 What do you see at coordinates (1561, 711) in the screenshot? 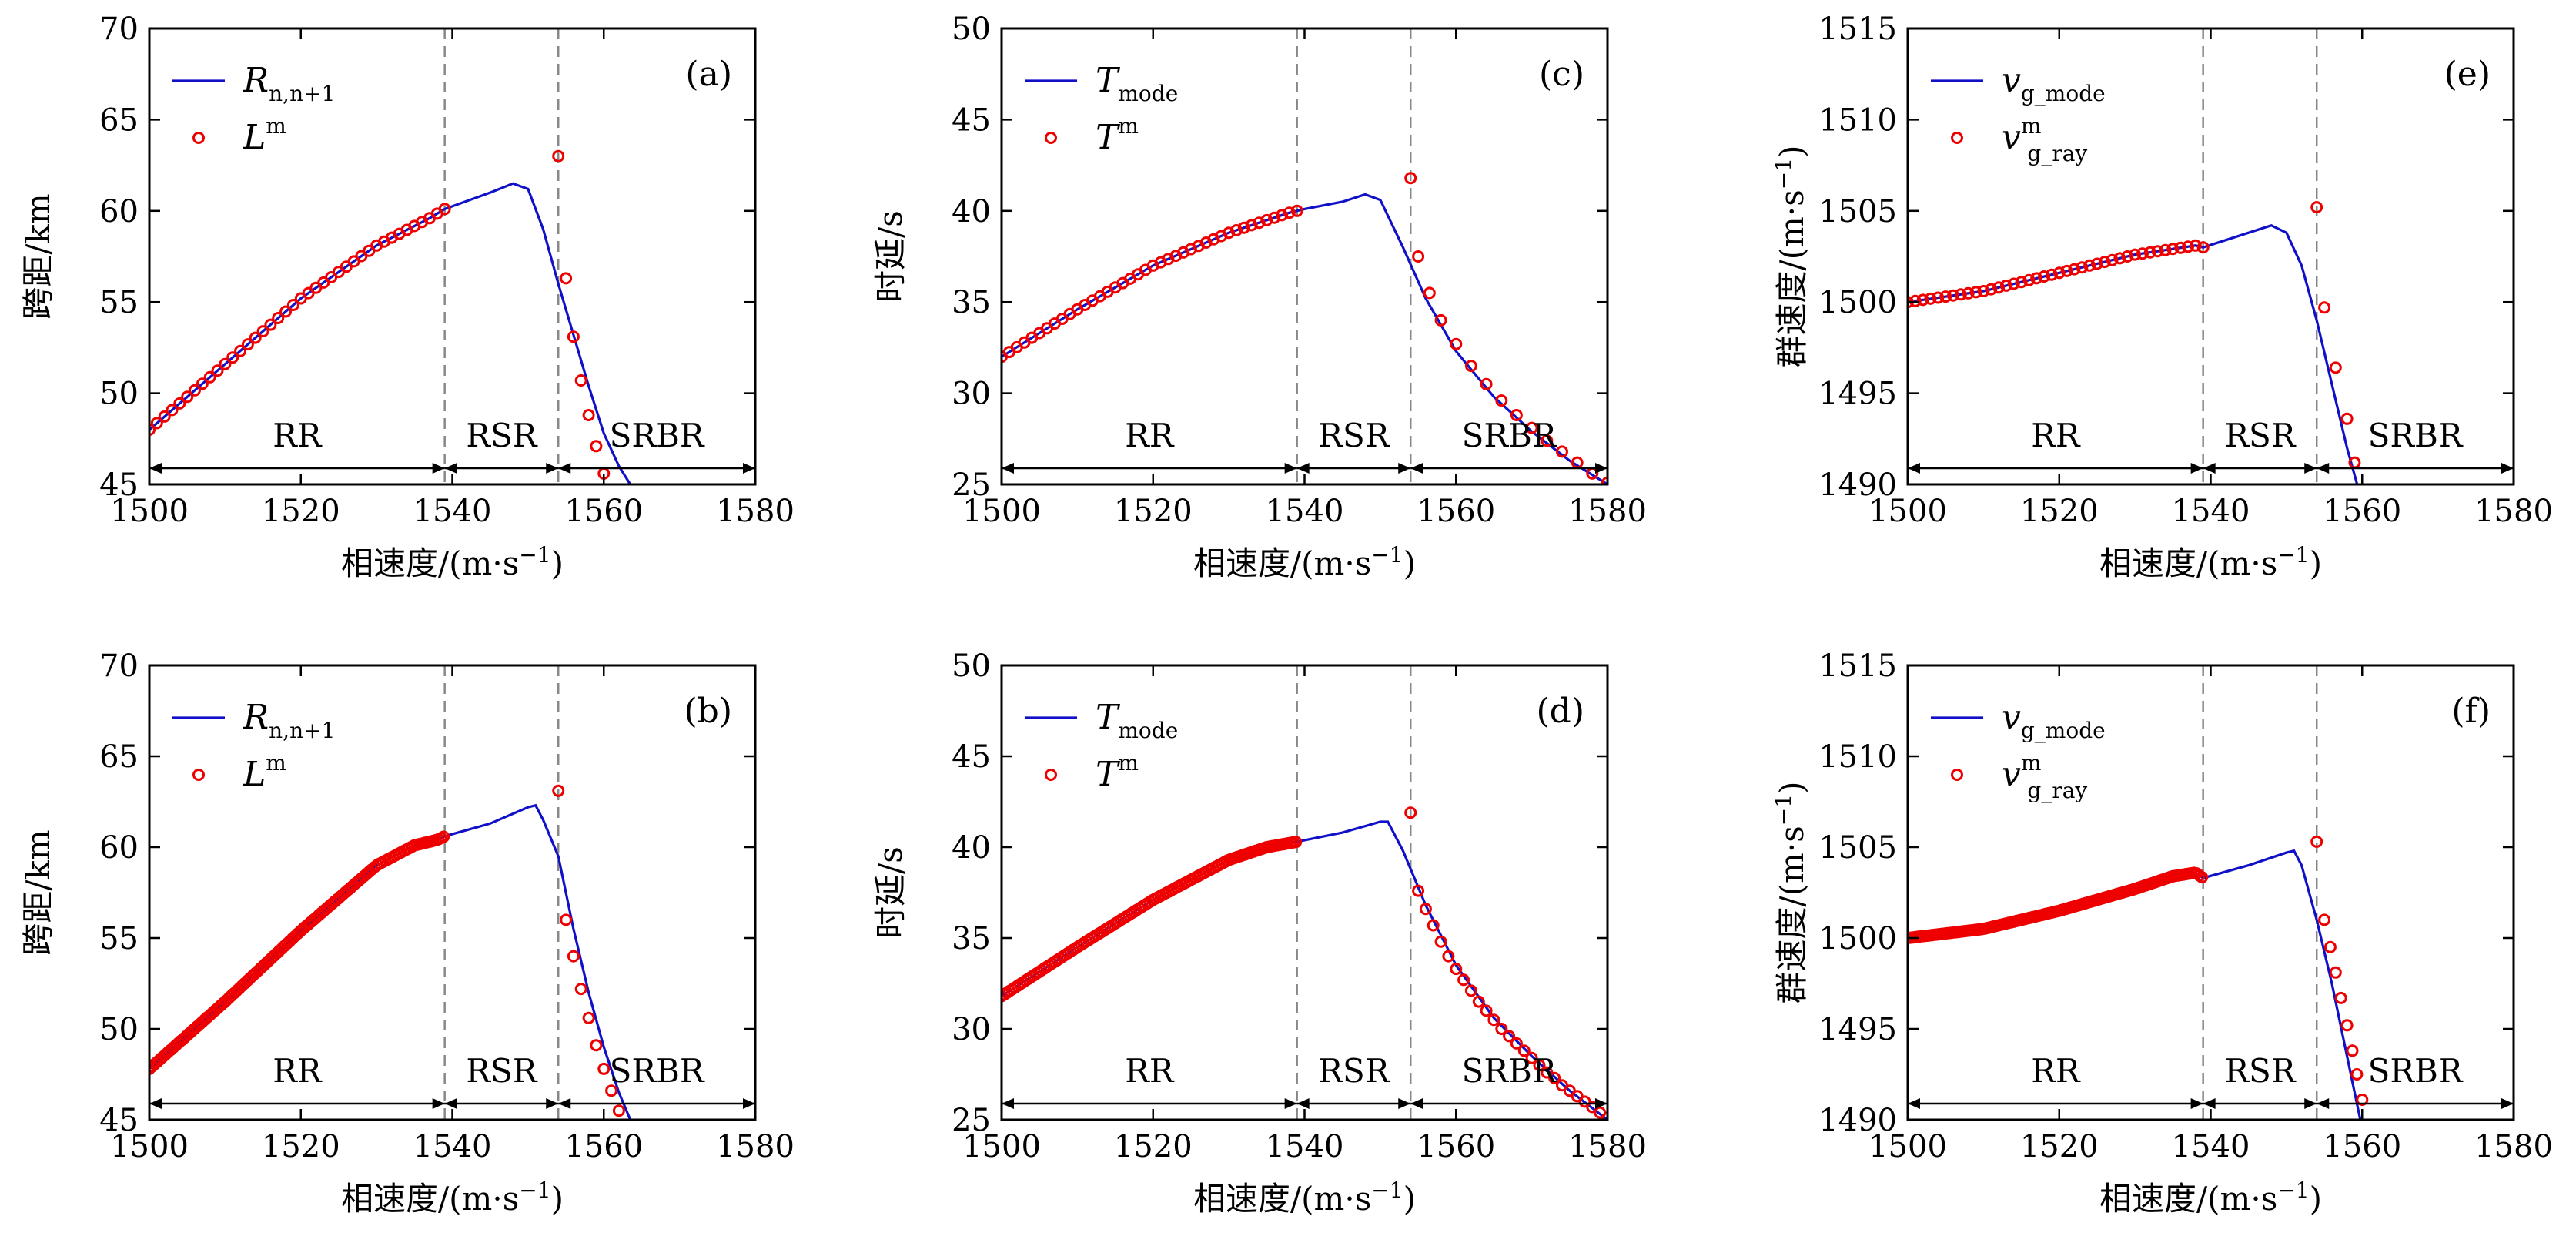
I see `panel-label: (d)` at bounding box center [1561, 711].